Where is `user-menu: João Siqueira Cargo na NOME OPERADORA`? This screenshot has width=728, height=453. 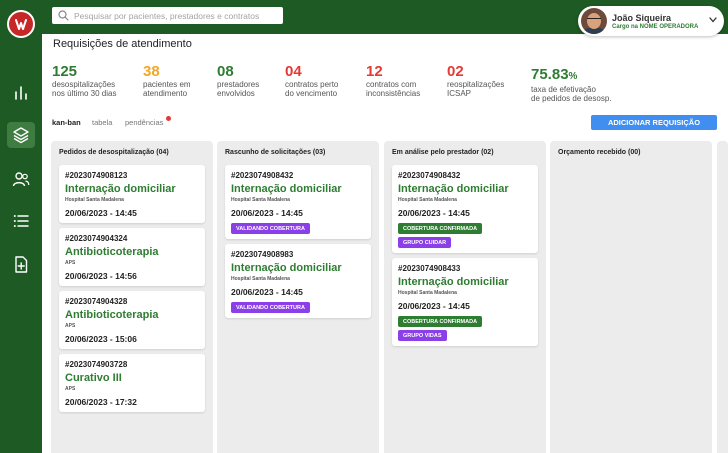
user-menu: João Siqueira Cargo na NOME OPERADORA is located at coordinates (651, 21).